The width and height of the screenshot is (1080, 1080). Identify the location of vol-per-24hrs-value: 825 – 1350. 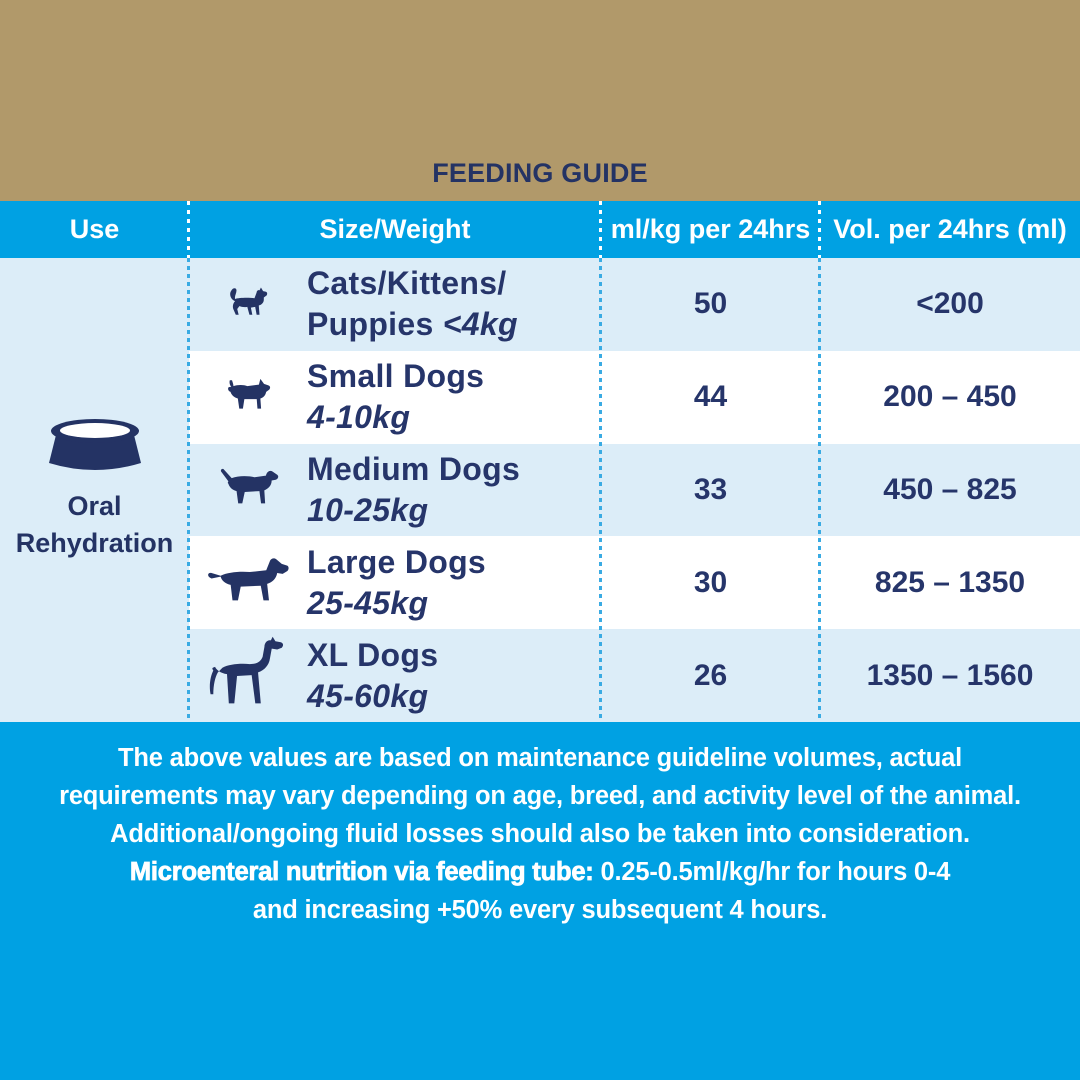
(950, 582).